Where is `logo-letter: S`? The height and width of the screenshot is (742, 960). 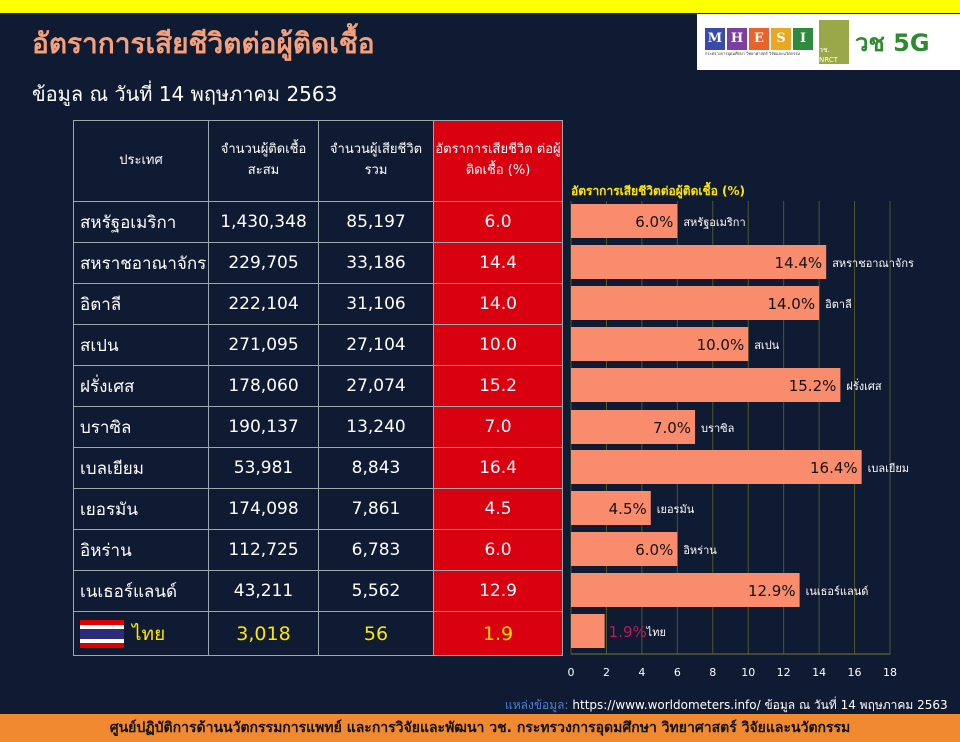
logo-letter: S is located at coordinates (781, 38).